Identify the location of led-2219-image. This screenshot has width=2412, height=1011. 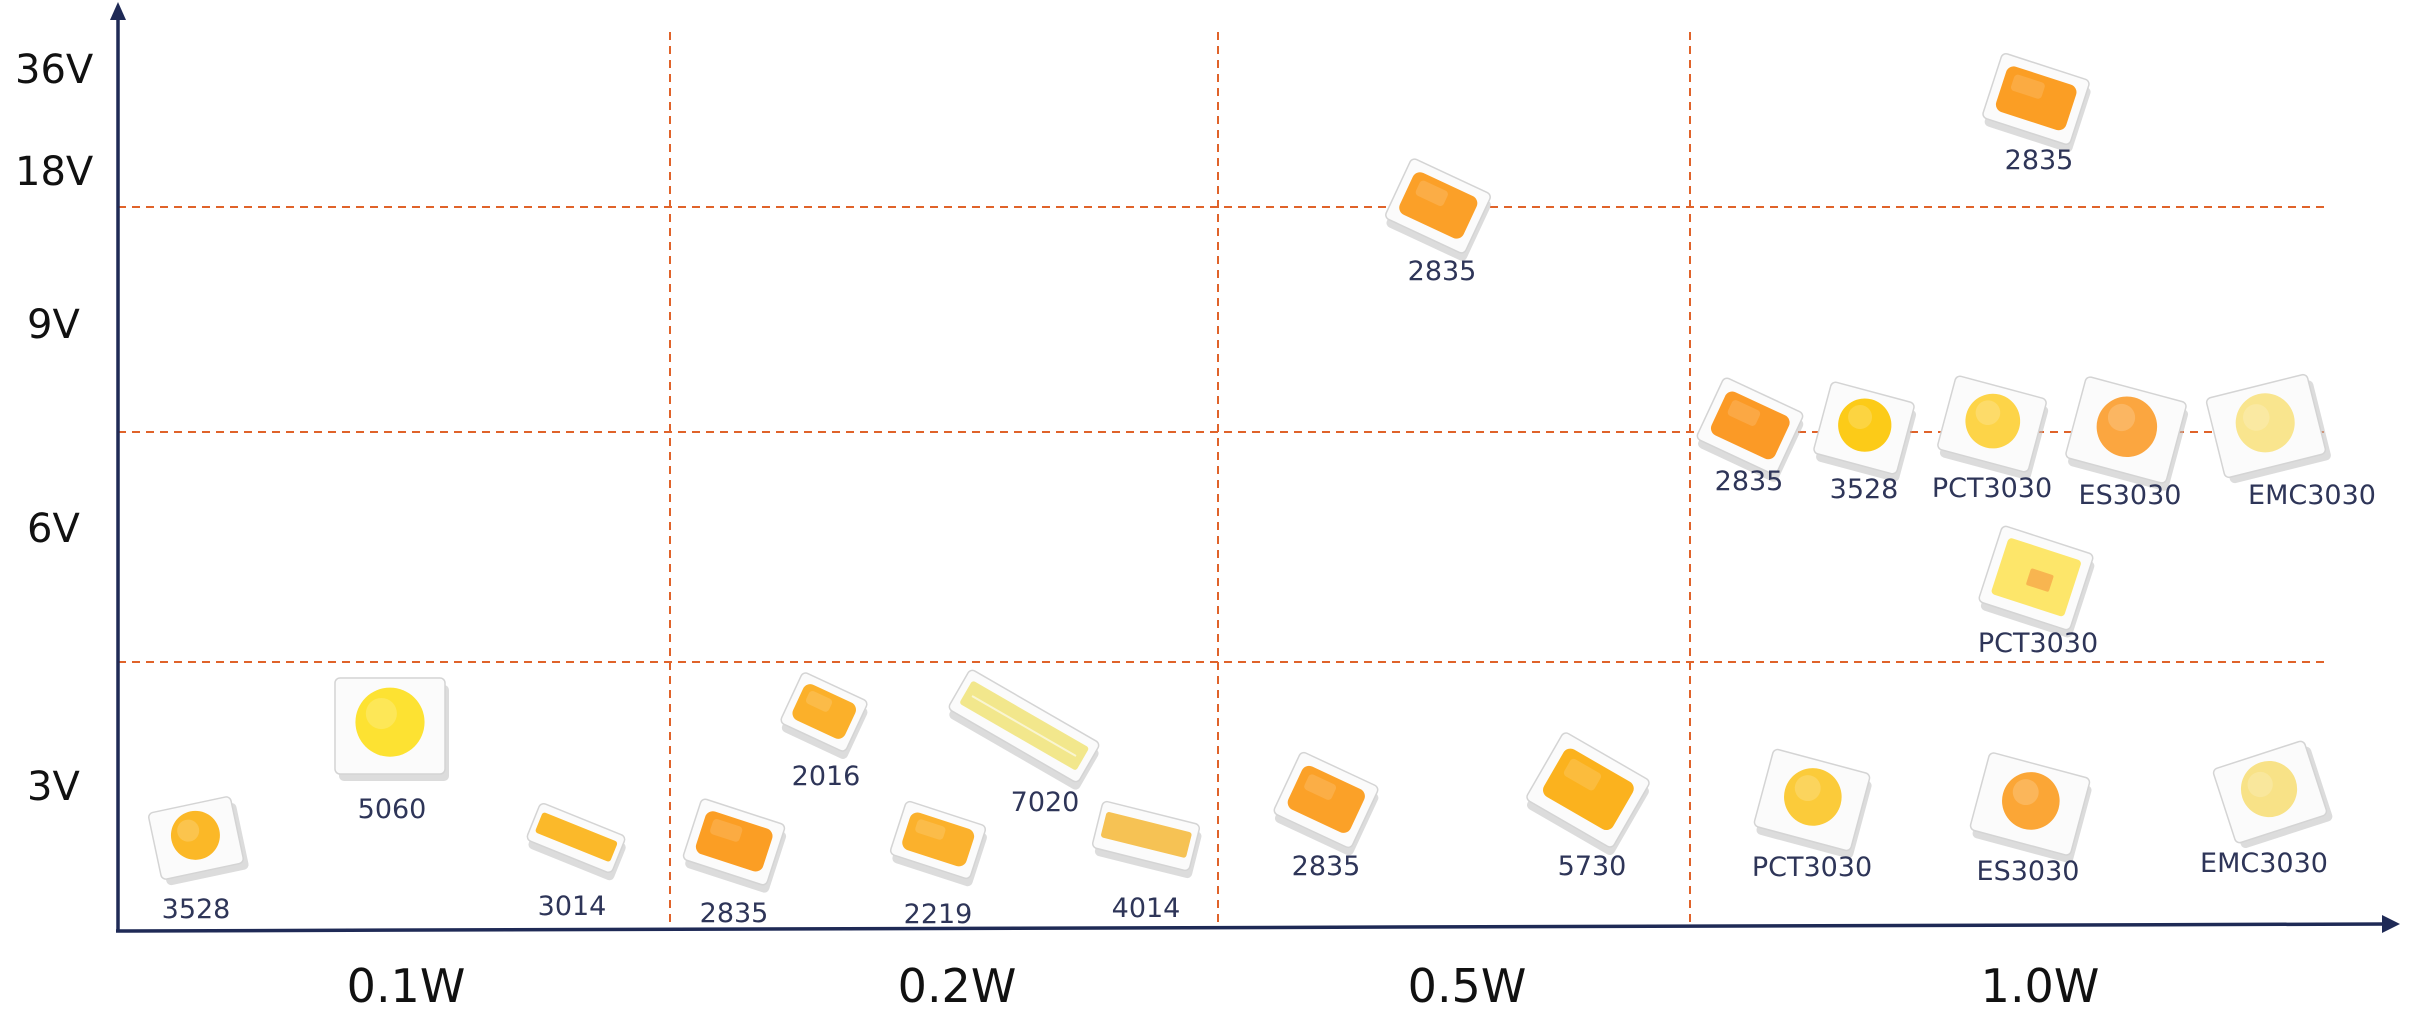
(938, 843).